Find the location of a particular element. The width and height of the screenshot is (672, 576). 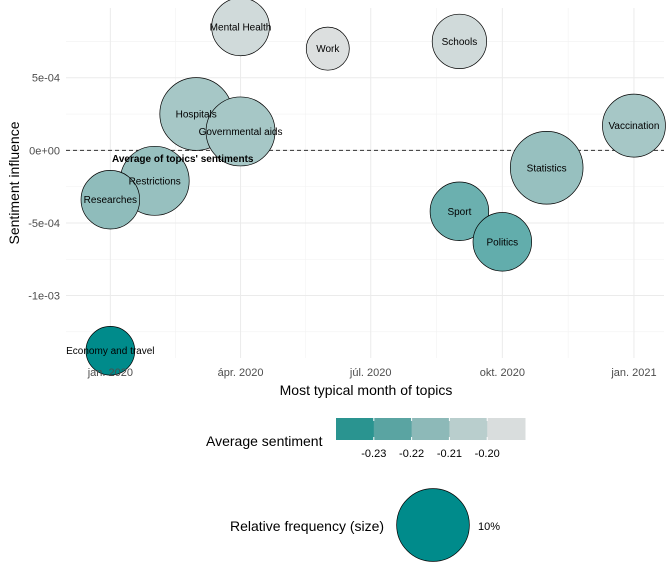

size-legend-bubble is located at coordinates (433, 525).